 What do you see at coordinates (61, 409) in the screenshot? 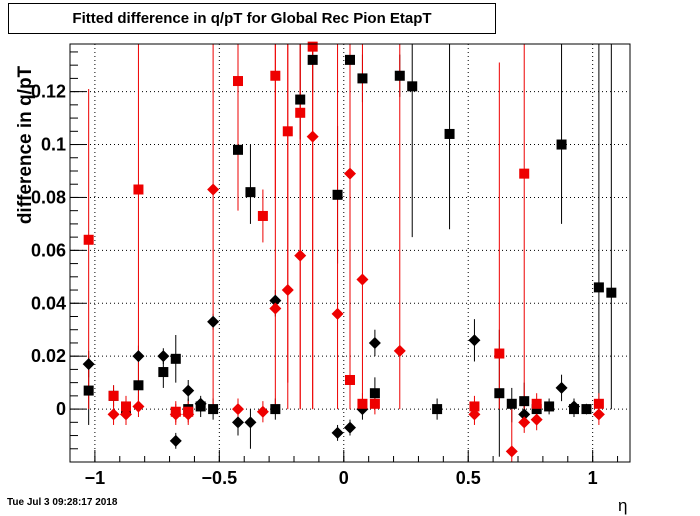
I see `y-tick-label: 0` at bounding box center [61, 409].